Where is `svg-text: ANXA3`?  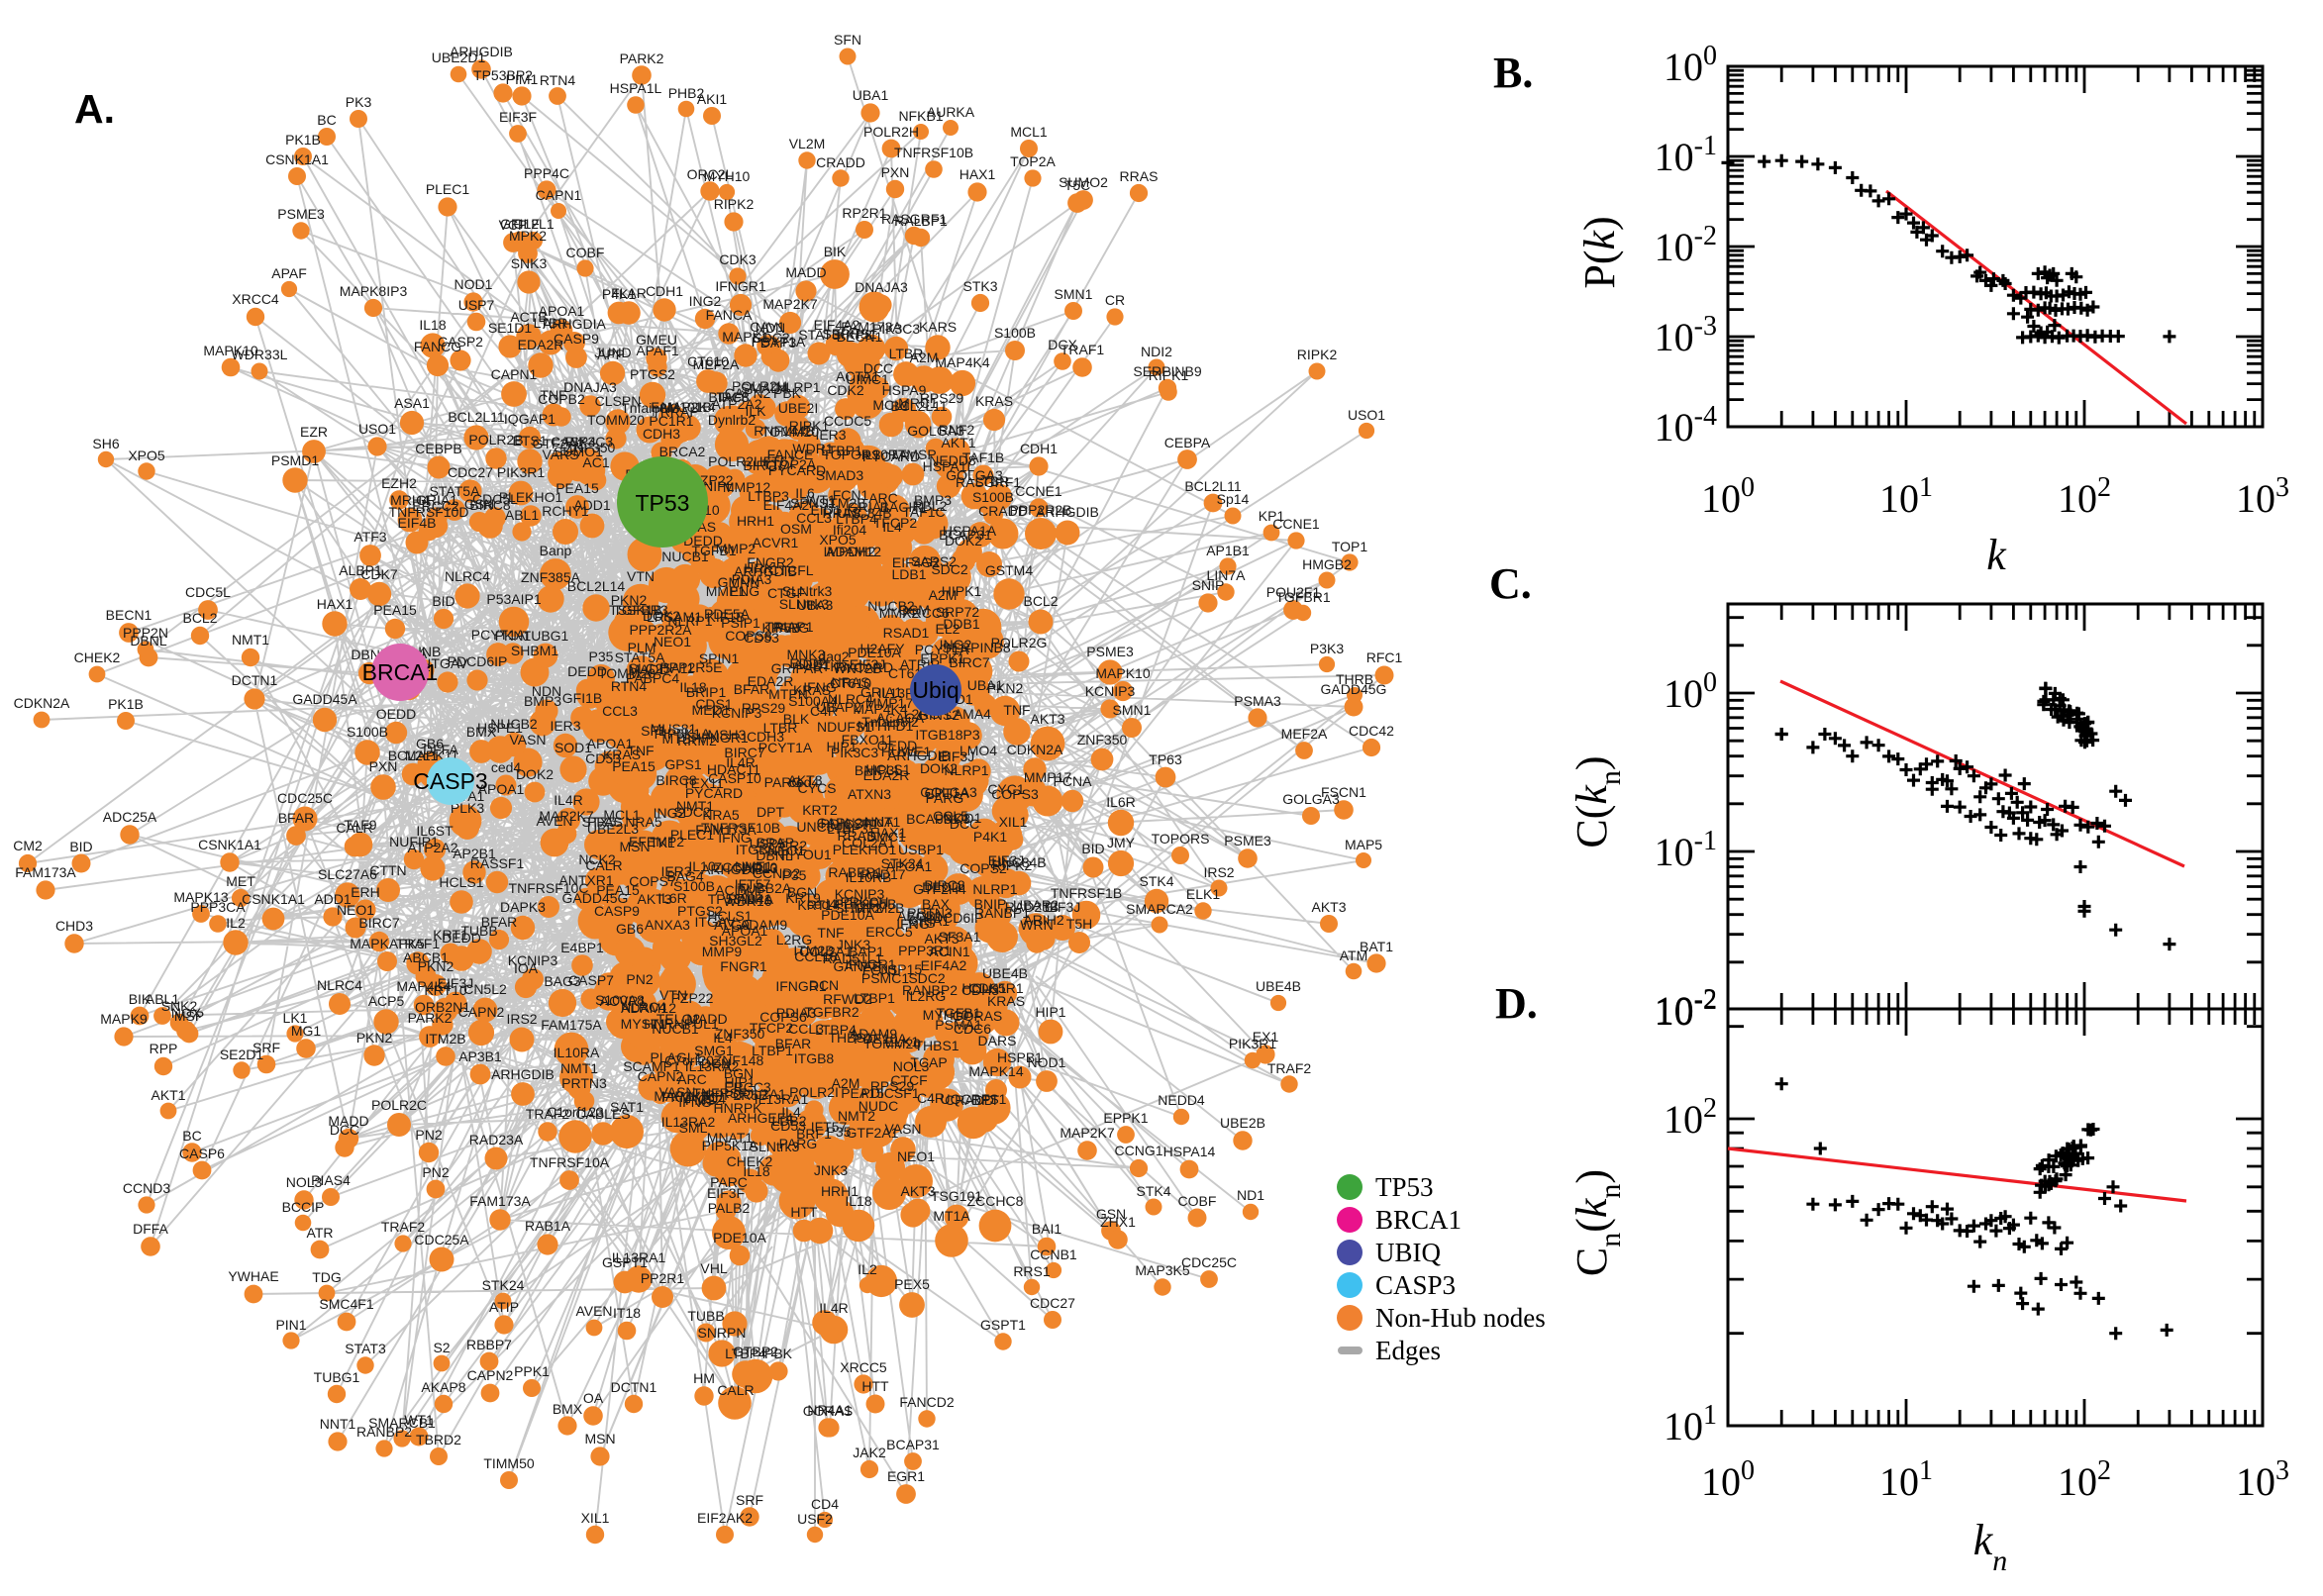 svg-text: ANXA3 is located at coordinates (667, 925).